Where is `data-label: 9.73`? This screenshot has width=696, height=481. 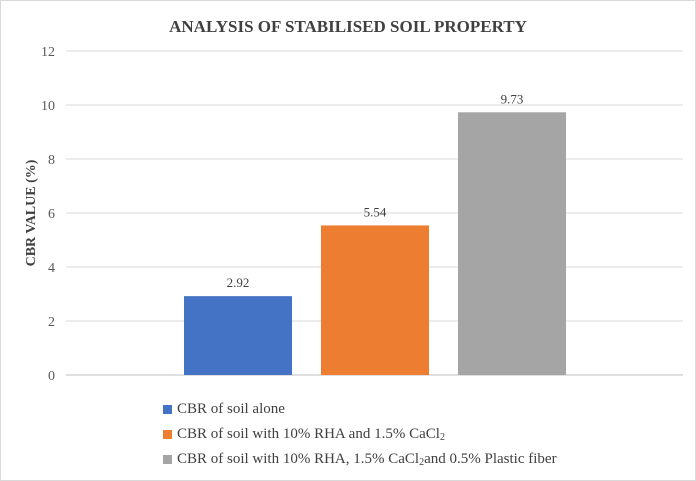
data-label: 9.73 is located at coordinates (512, 98).